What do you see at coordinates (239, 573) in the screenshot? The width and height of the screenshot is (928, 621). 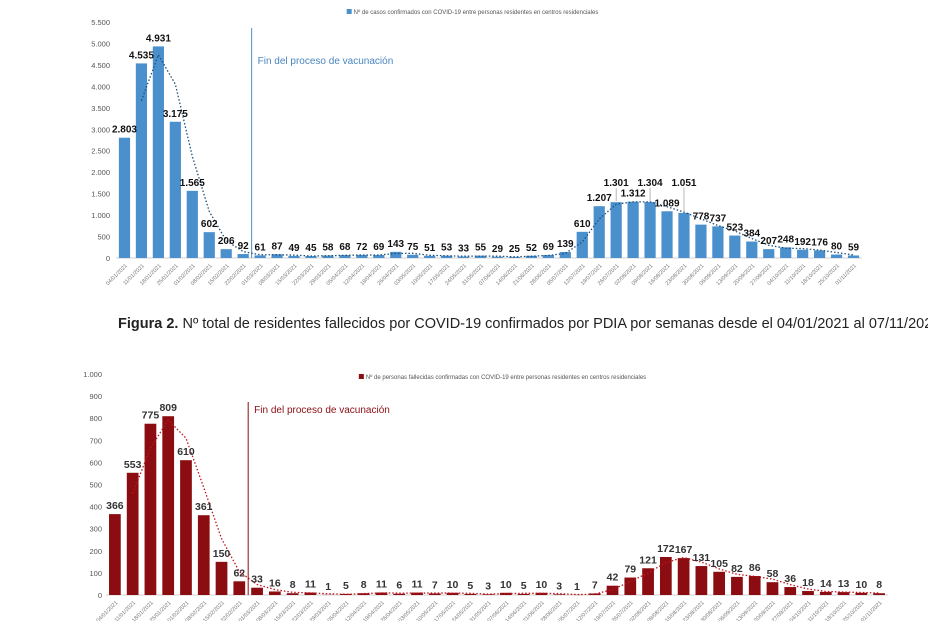 I see `chart2-data-label: 62` at bounding box center [239, 573].